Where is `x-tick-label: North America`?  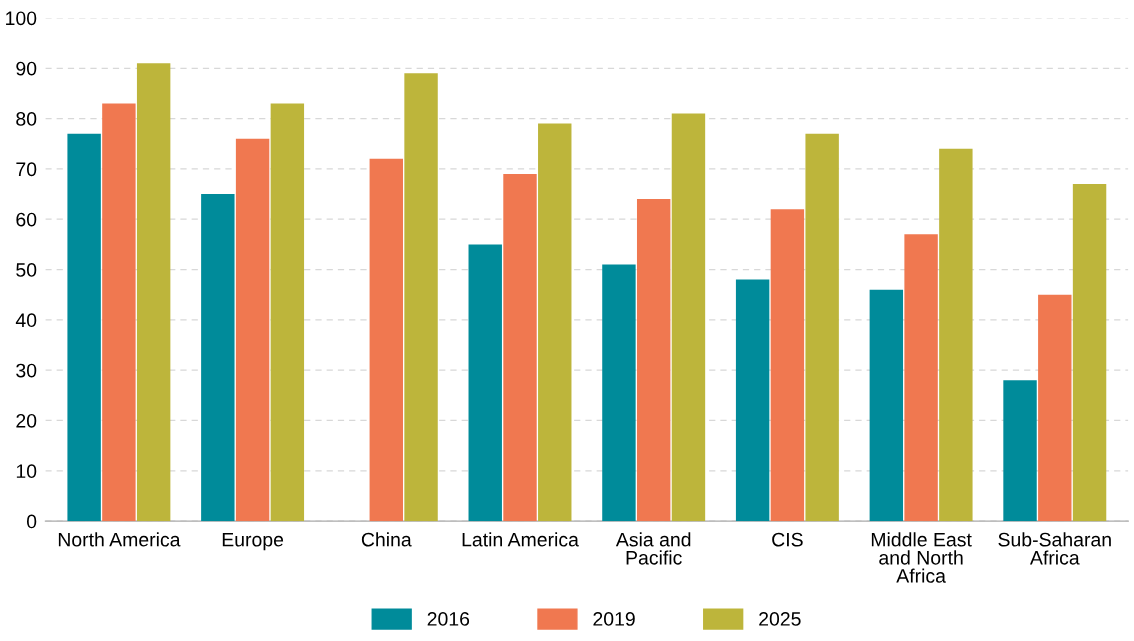
x-tick-label: North America is located at coordinates (119, 539).